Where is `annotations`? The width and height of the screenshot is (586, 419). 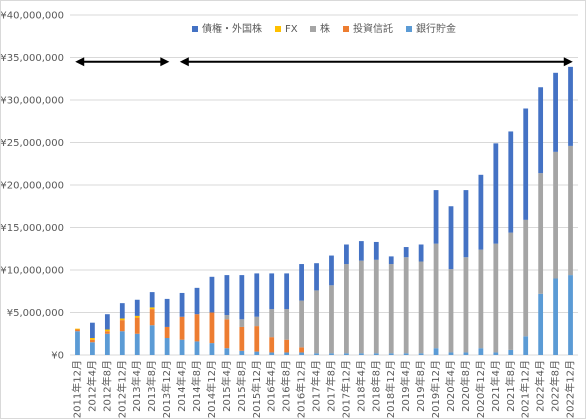
annotations is located at coordinates (324, 62).